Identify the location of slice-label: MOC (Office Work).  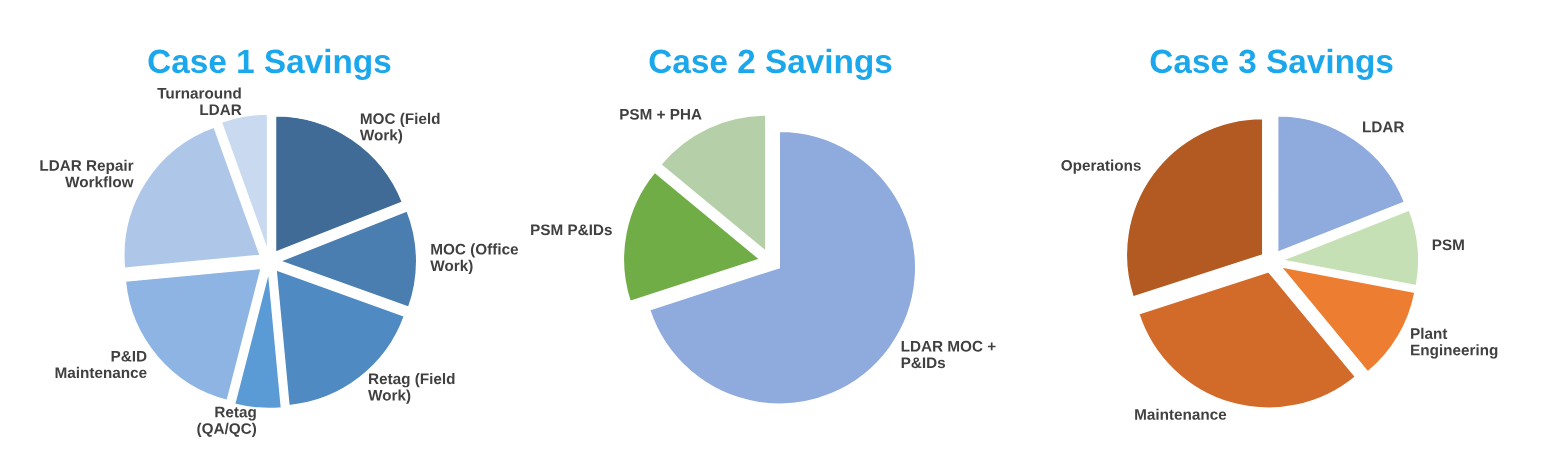
(474, 259).